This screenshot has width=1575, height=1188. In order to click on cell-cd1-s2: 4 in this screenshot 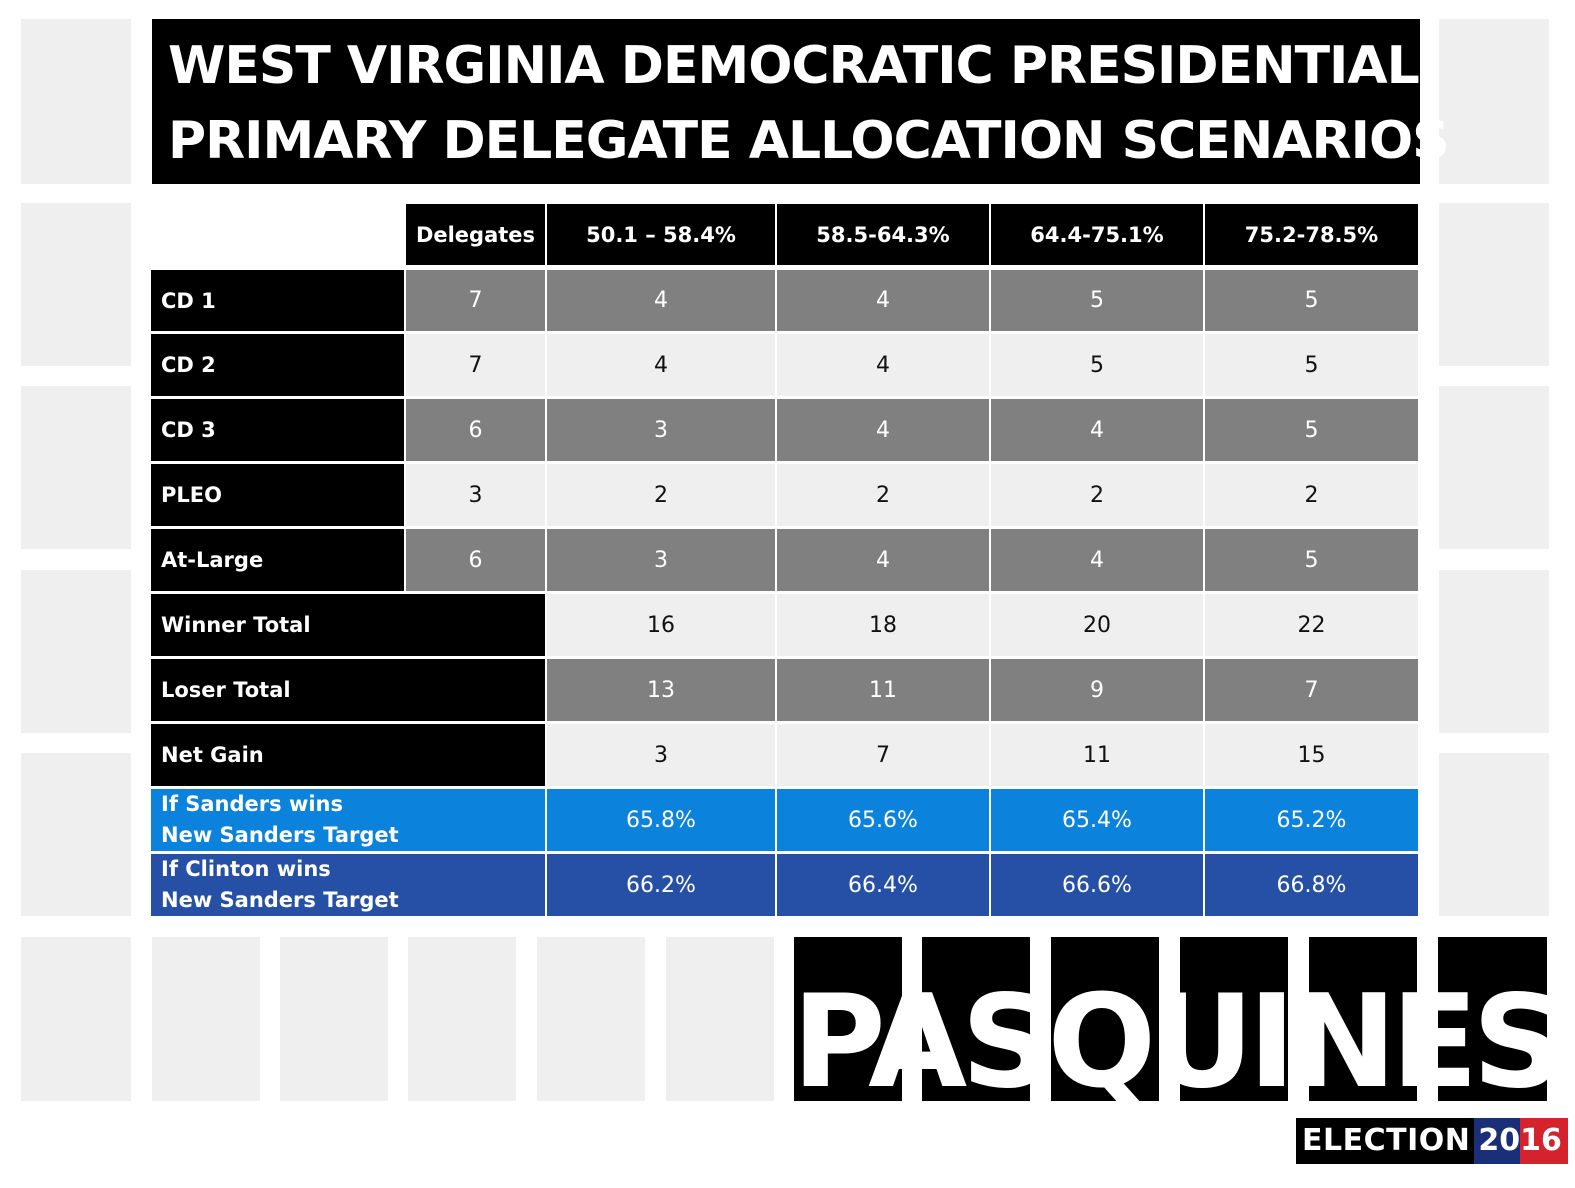, I will do `click(883, 300)`.